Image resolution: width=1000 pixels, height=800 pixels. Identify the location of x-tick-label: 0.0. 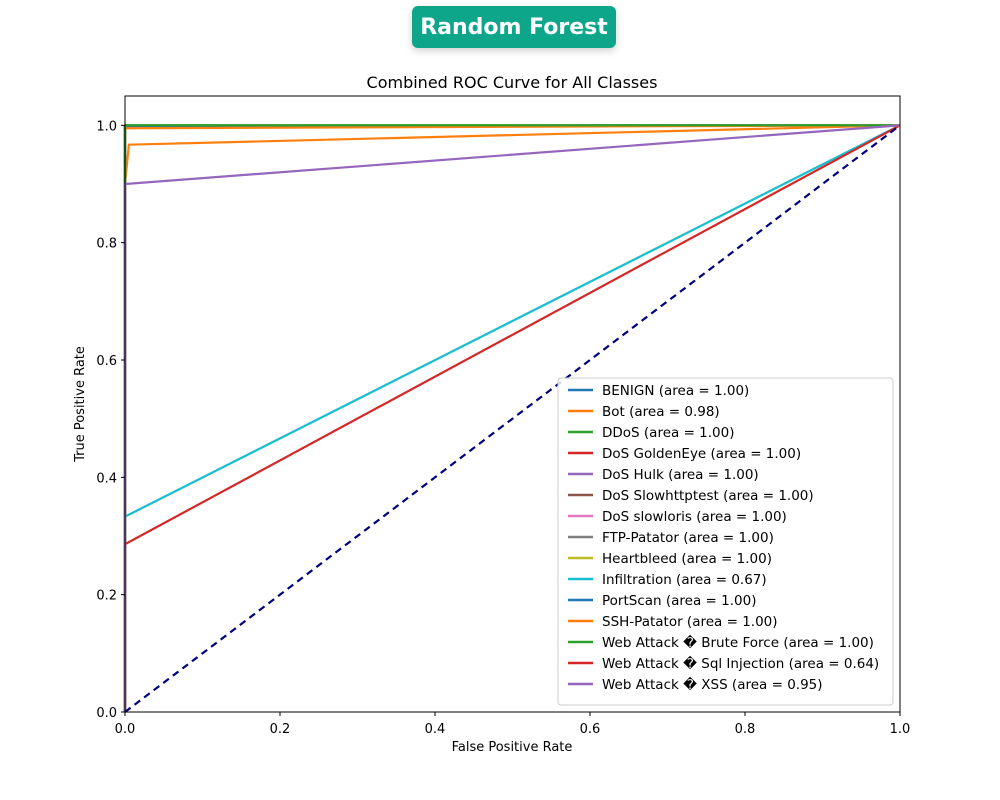
(125, 729).